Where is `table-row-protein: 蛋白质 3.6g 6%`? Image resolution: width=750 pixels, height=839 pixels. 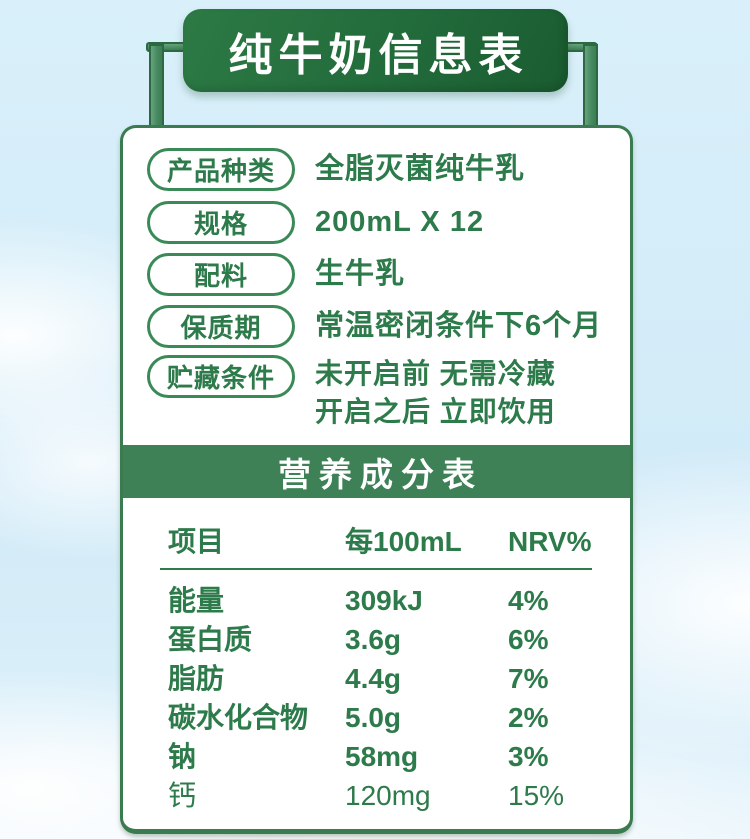
table-row-protein: 蛋白质 3.6g 6% is located at coordinates (376, 640).